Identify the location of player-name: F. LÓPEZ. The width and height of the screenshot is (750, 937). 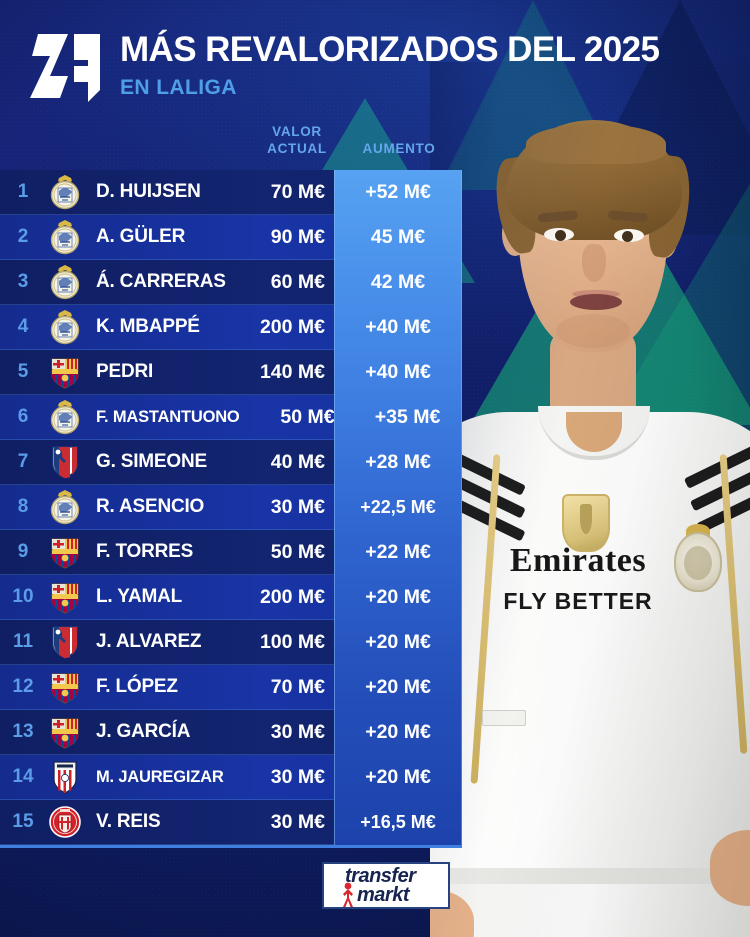
(137, 686).